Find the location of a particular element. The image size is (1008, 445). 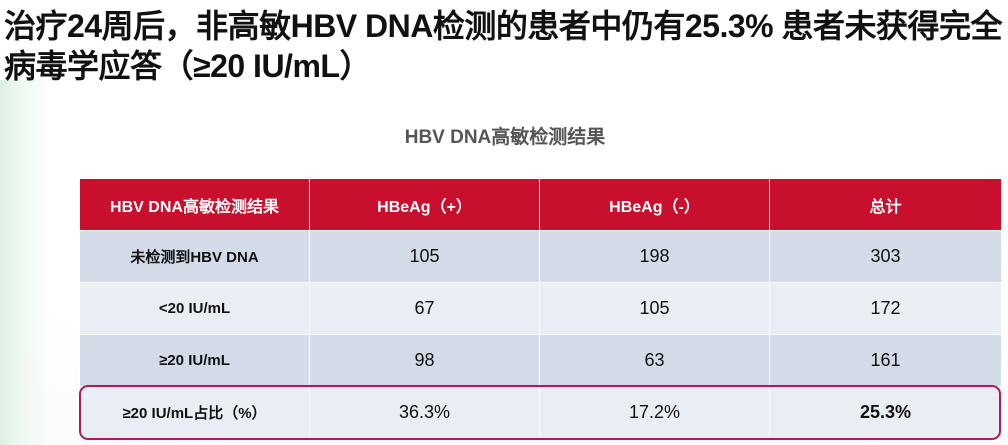

row-label: <20 IU/mL is located at coordinates (194, 308).